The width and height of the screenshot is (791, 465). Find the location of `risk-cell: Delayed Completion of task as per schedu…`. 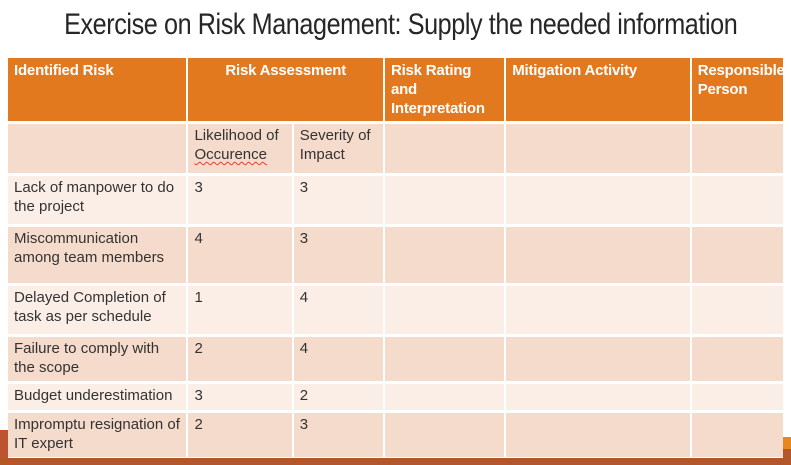

risk-cell: Delayed Completion of task as per schedu… is located at coordinates (97, 310).